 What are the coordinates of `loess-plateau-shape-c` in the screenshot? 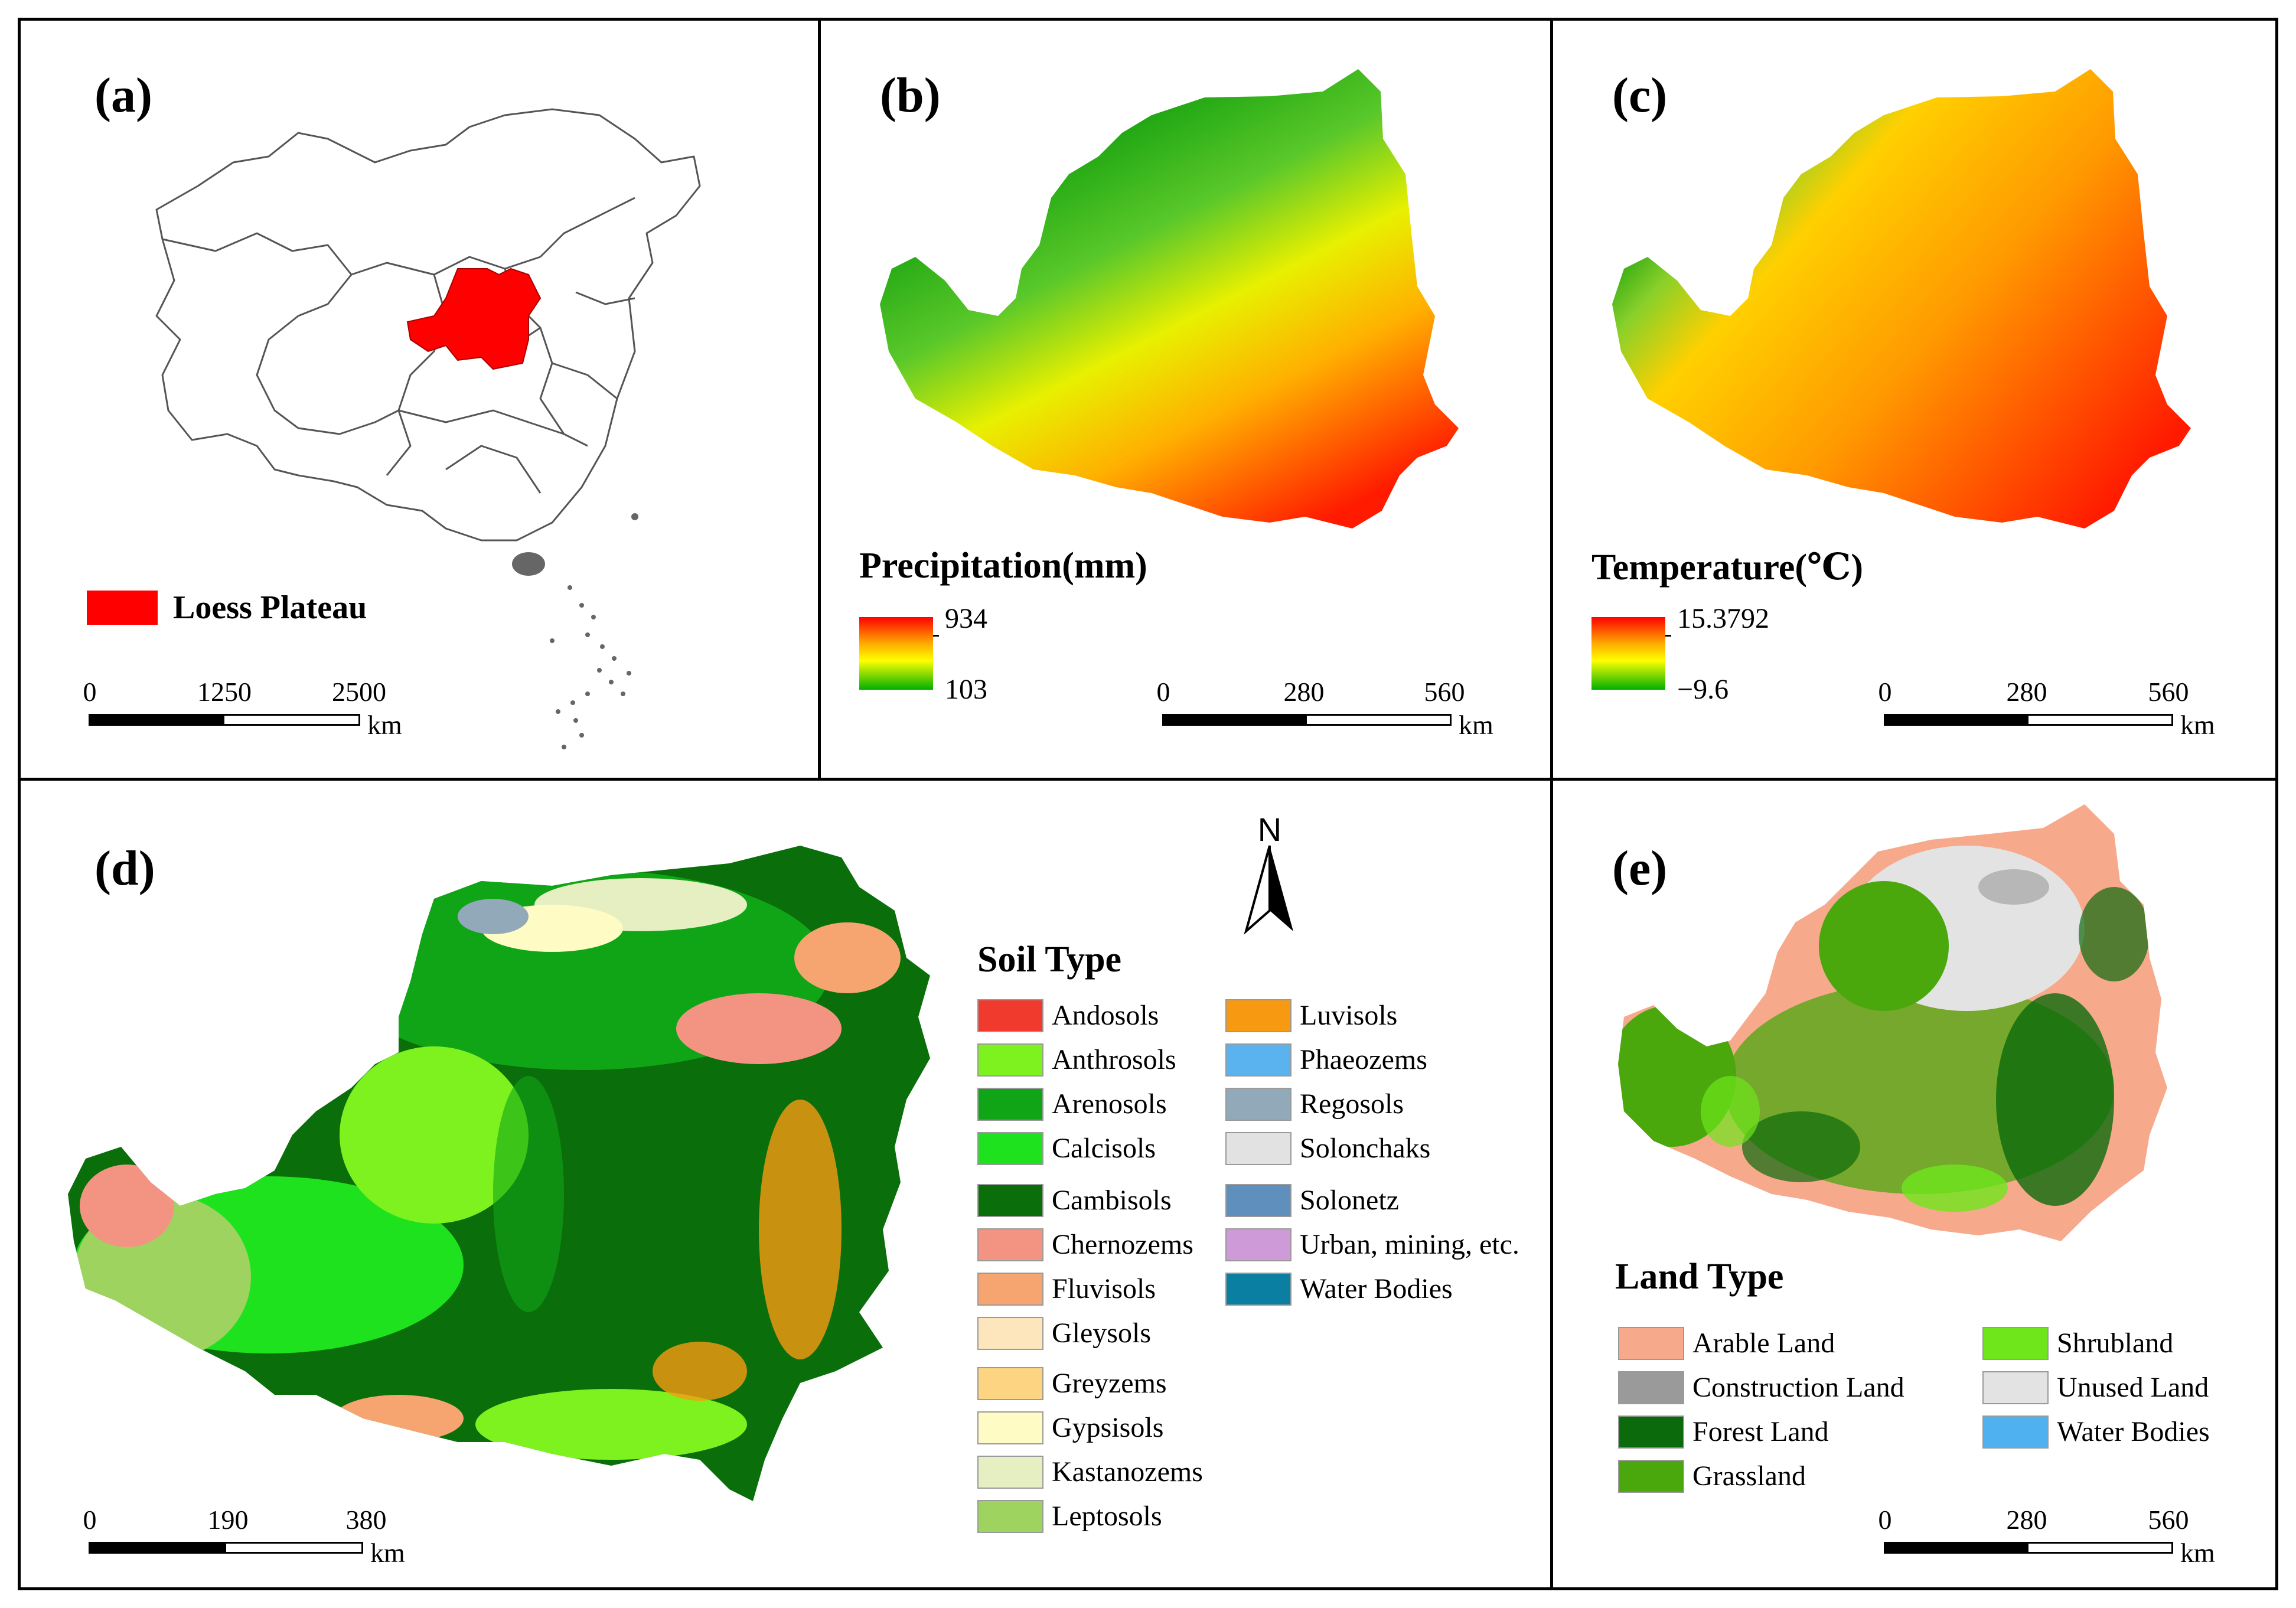 It's located at (1901, 299).